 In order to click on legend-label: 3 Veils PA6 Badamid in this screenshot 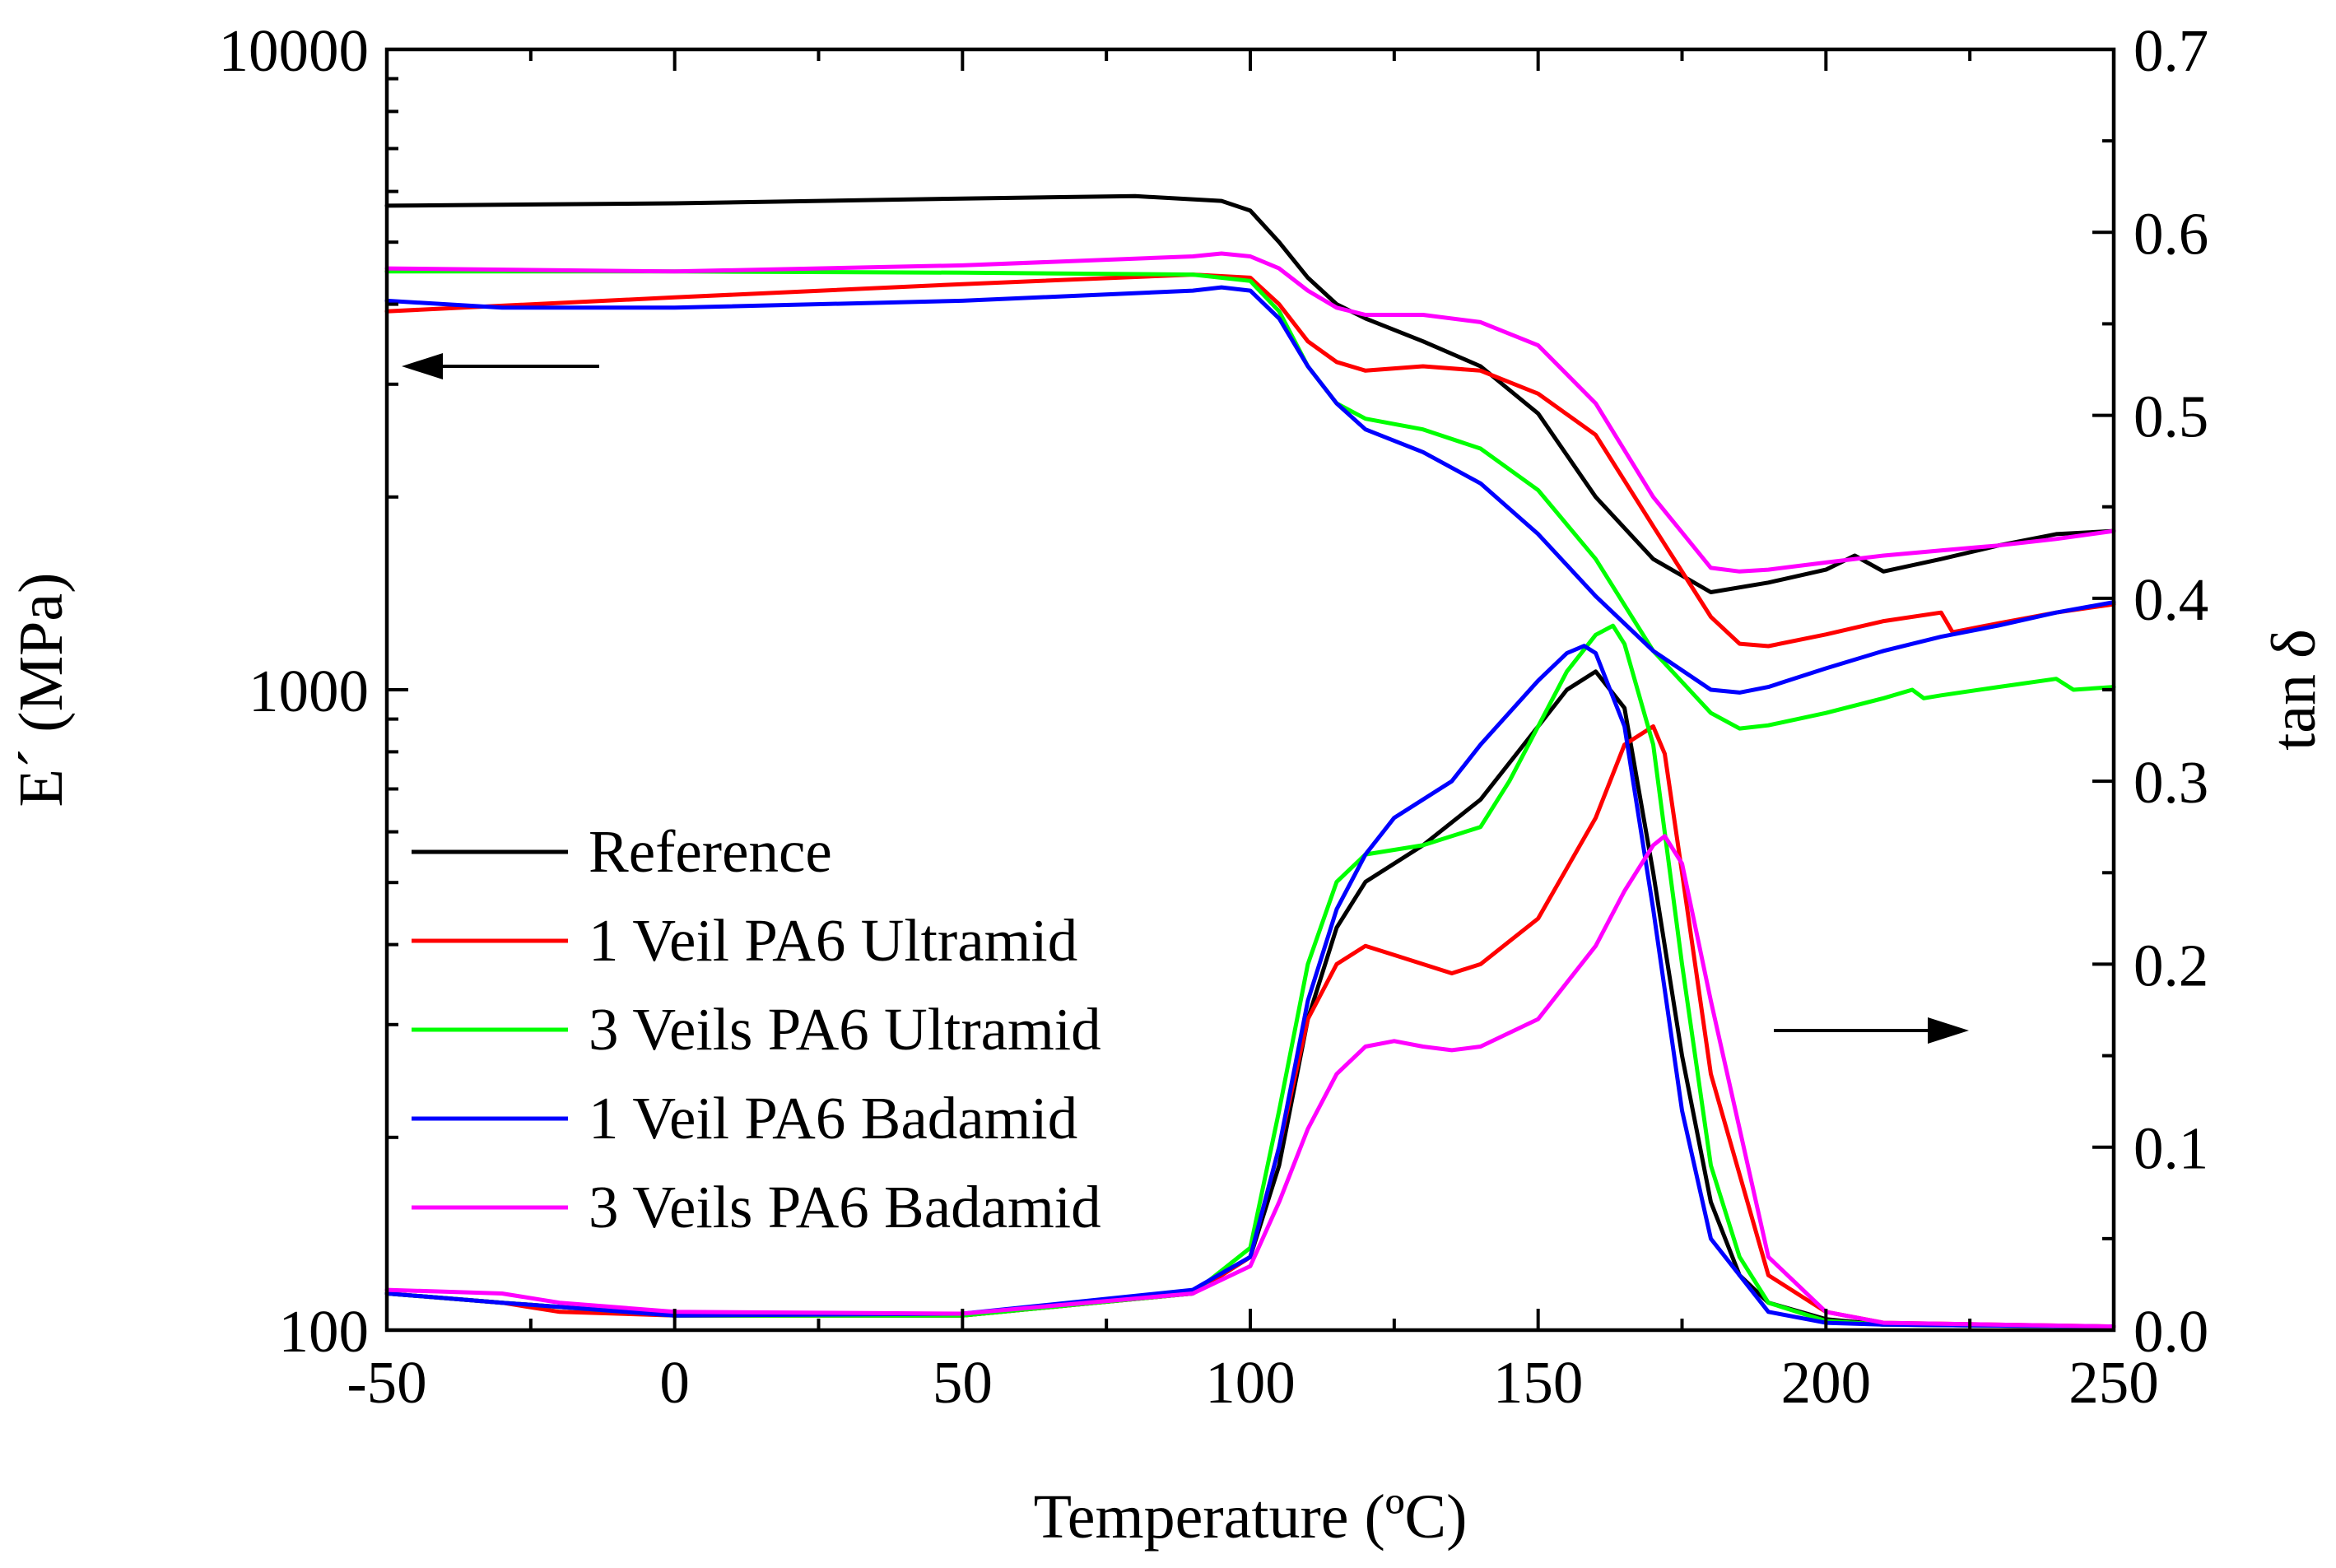, I will do `click(845, 1207)`.